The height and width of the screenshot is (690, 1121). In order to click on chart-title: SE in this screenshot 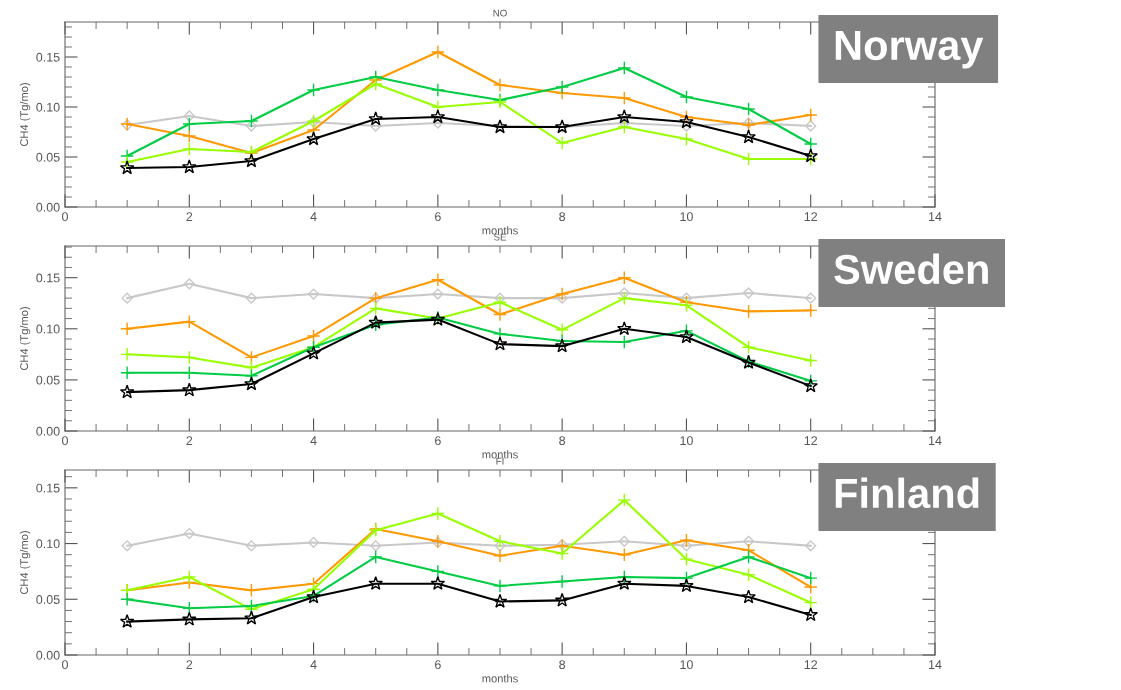, I will do `click(500, 237)`.